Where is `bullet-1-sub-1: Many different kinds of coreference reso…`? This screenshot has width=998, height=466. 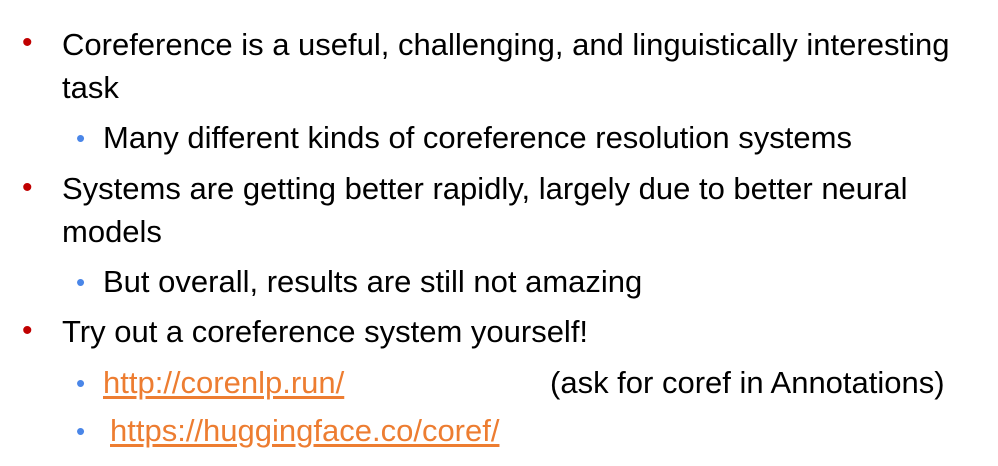
bullet-1-sub-1: Many different kinds of coreference reso… is located at coordinates (477, 137).